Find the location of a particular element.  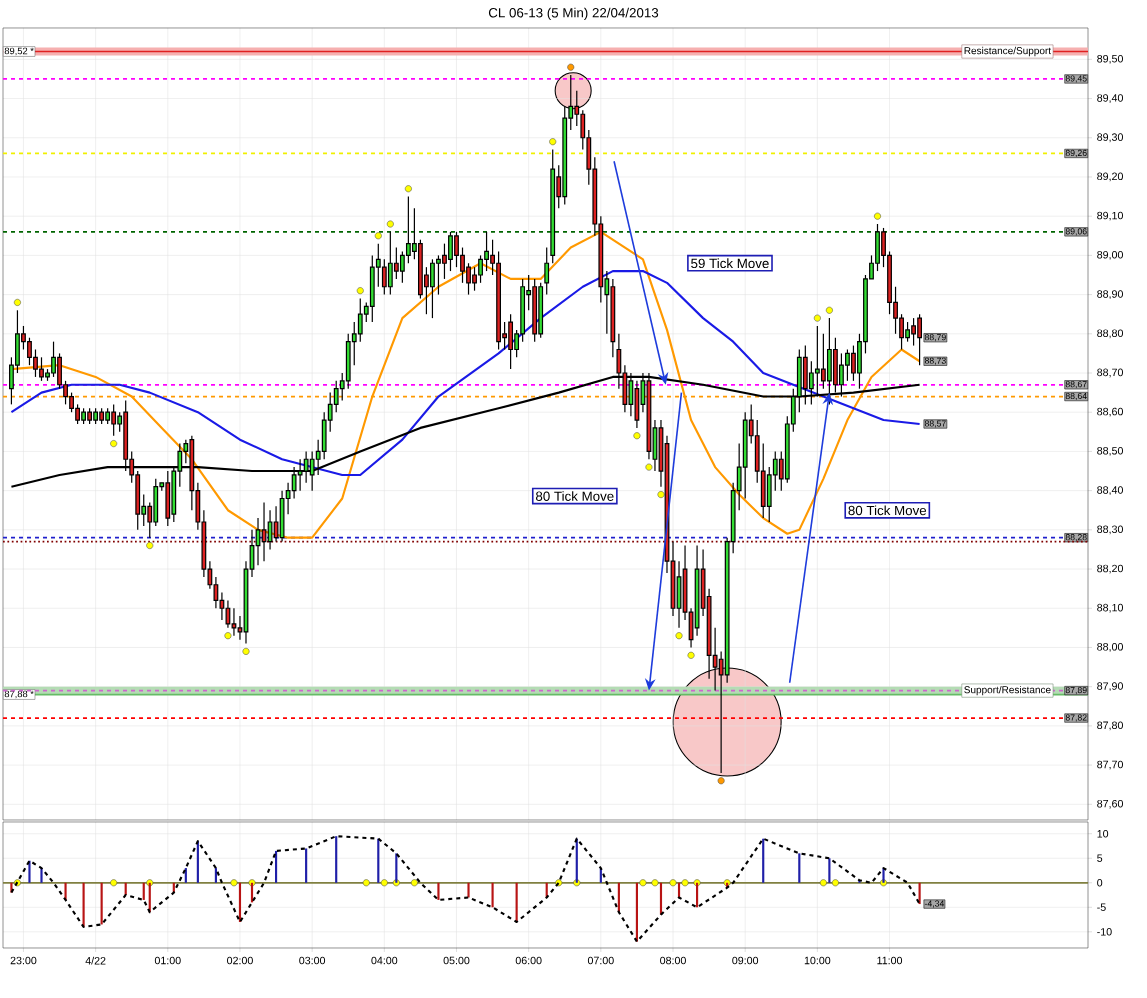

ref-line-label: 89,06 is located at coordinates (1076, 232).